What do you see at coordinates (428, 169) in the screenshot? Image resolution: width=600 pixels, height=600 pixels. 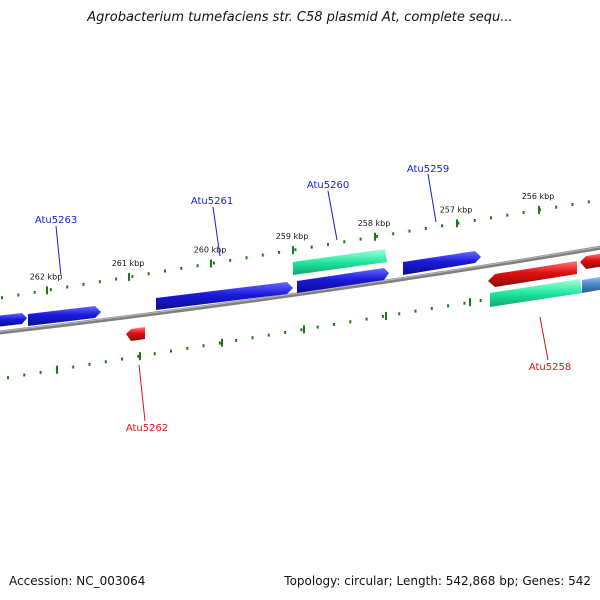 I see `gene-label-atu5259: Atu5259` at bounding box center [428, 169].